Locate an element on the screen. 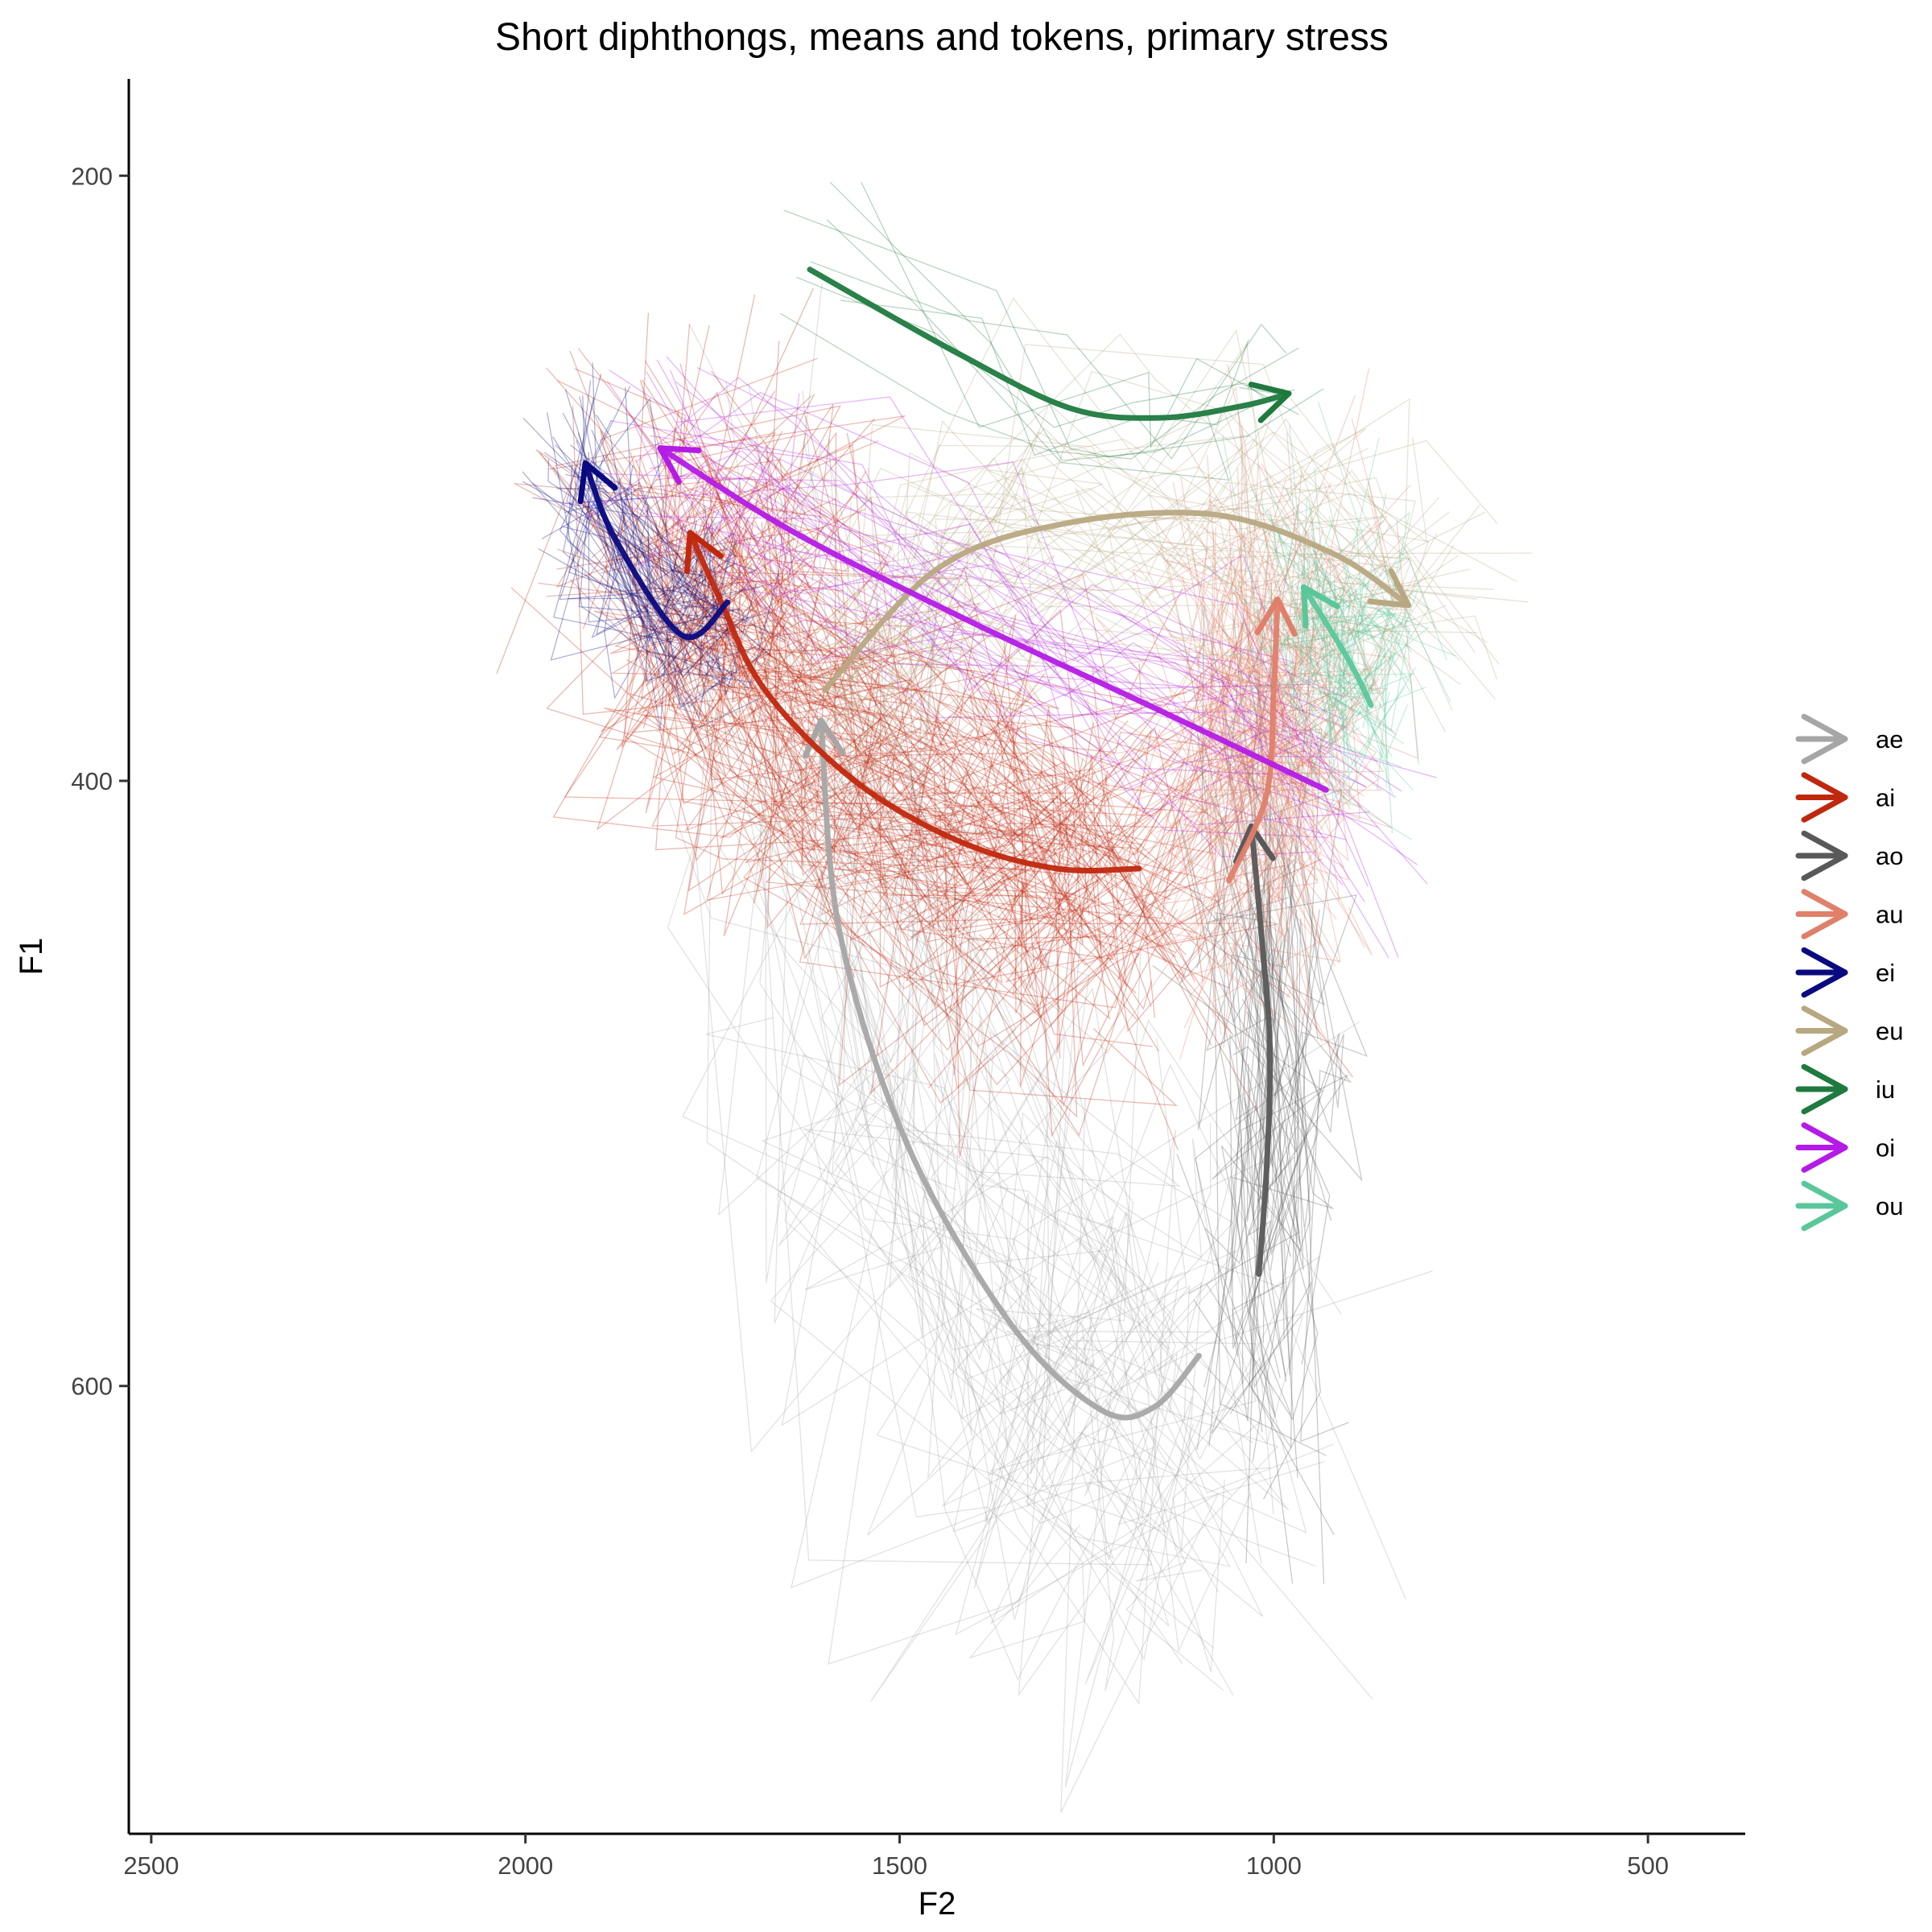  legend-label: iu is located at coordinates (1885, 1089).